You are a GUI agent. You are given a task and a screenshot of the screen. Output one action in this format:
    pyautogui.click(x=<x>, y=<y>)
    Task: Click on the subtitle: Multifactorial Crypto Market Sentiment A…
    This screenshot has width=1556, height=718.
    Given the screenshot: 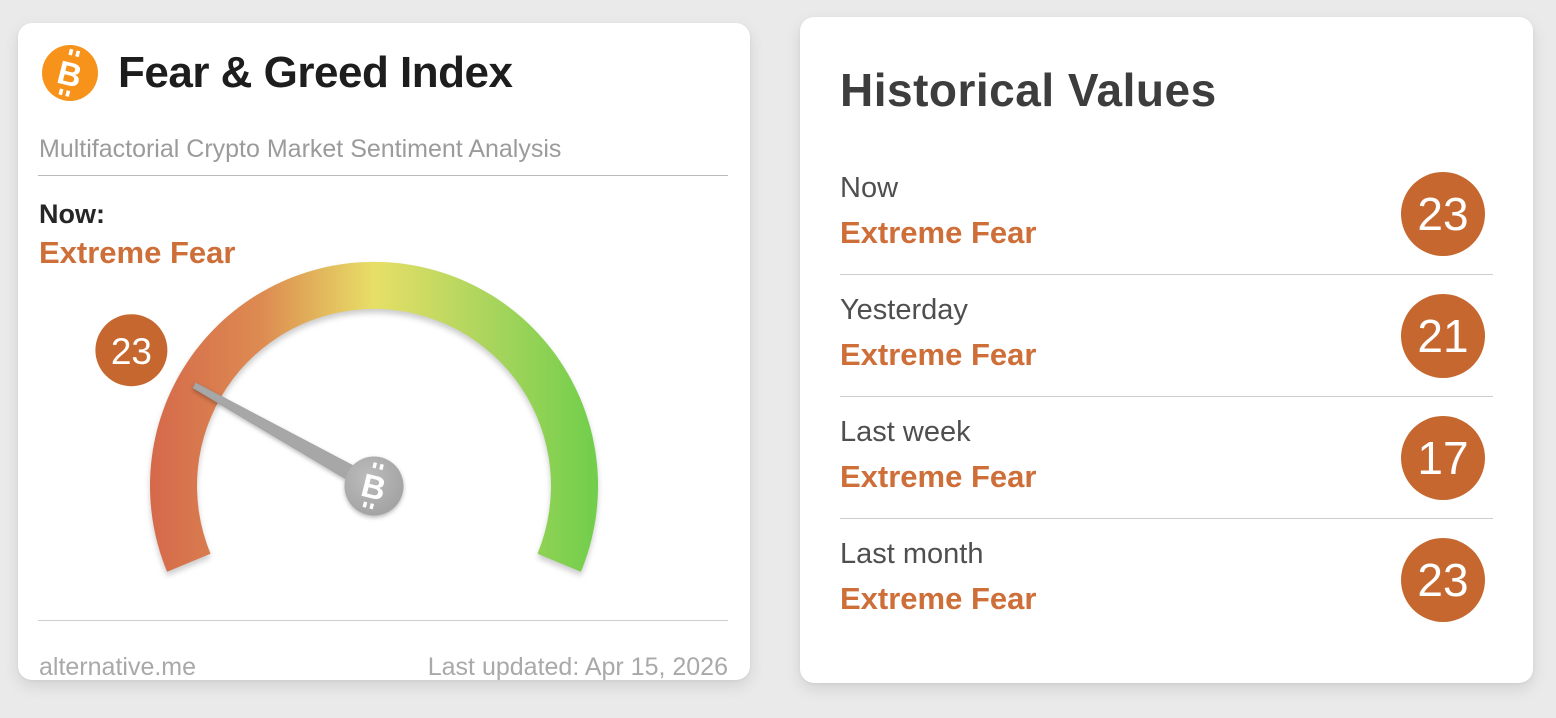 What is the action you would take?
    pyautogui.click(x=300, y=149)
    